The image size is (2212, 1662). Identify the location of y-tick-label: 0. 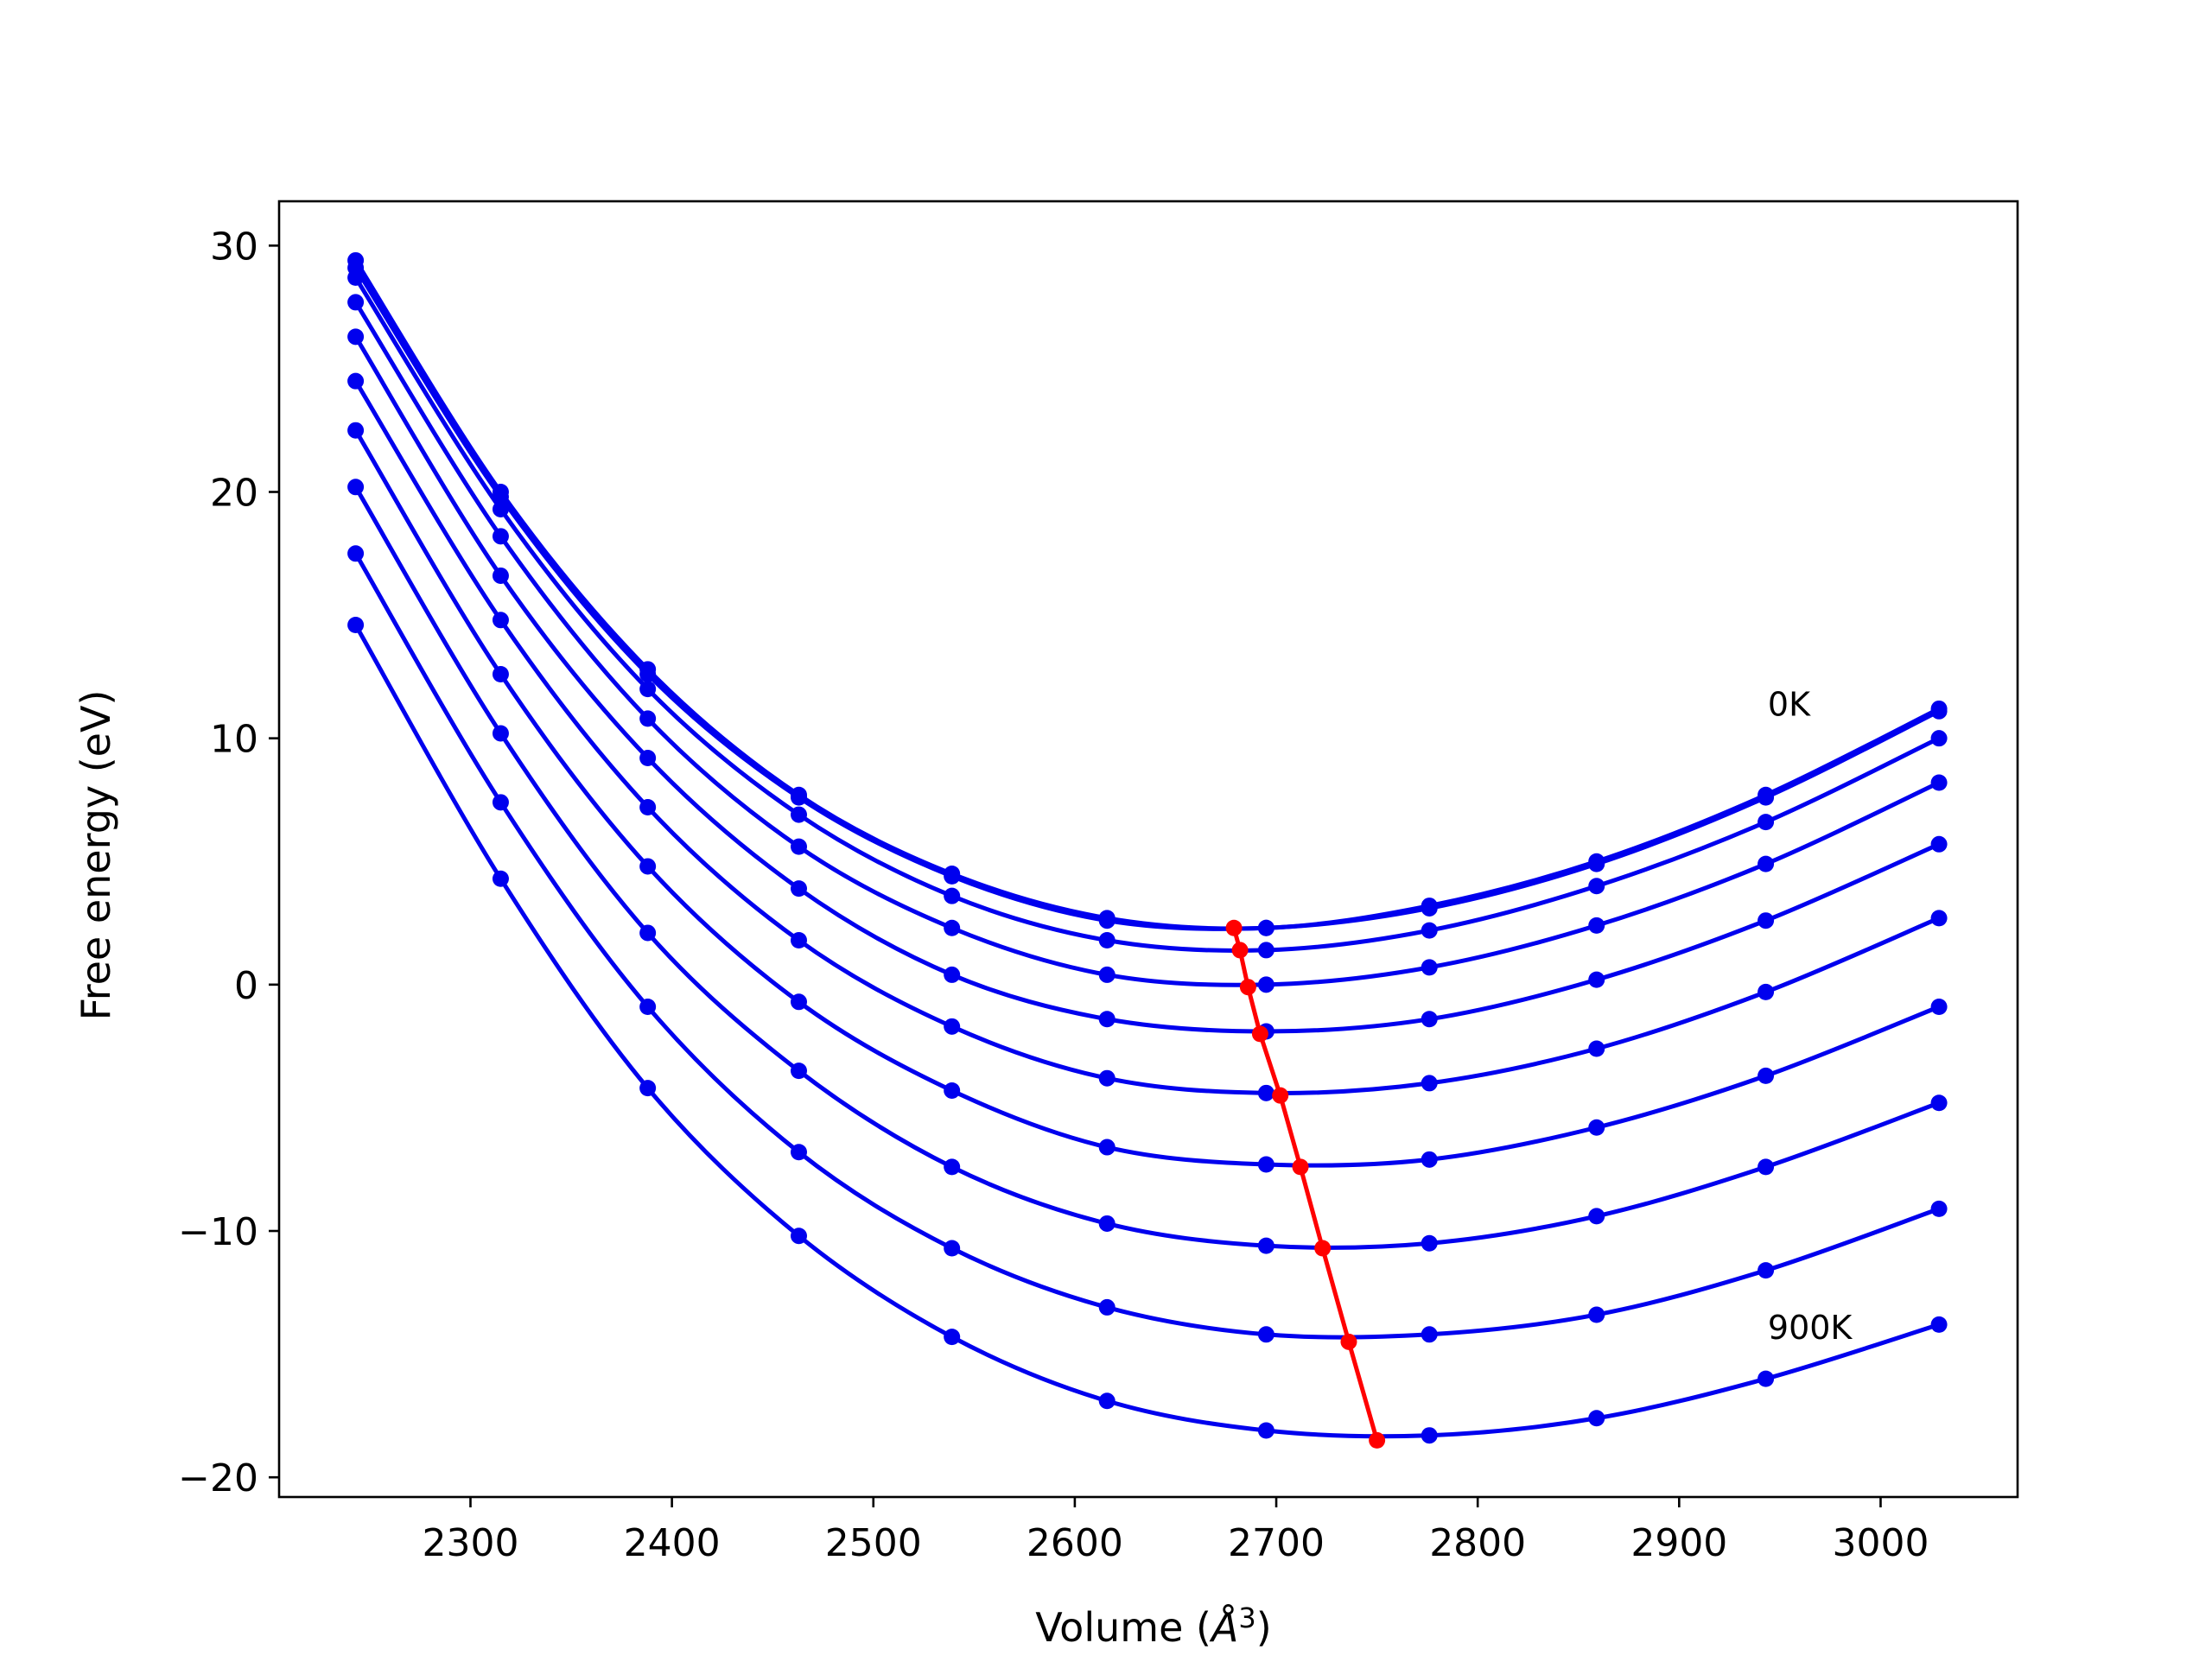
(246, 986).